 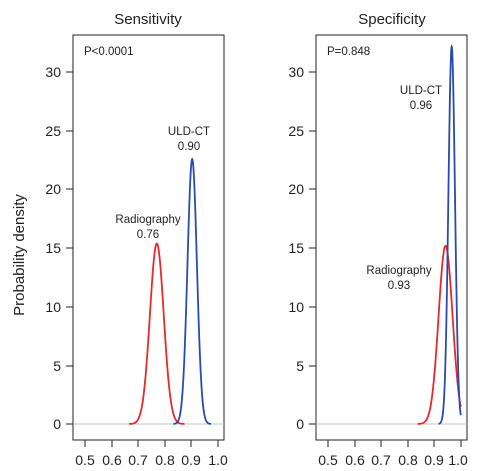 What do you see at coordinates (439, 334) in the screenshot?
I see `specificity-radiography-curve` at bounding box center [439, 334].